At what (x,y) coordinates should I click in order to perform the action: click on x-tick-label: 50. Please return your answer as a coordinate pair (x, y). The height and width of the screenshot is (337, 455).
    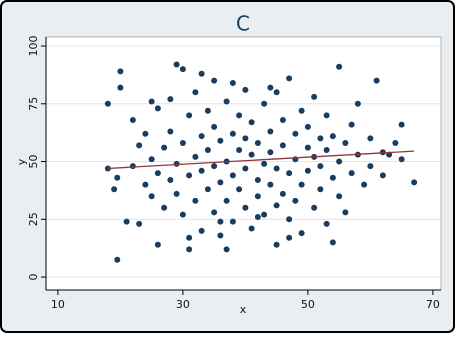
    Looking at the image, I should click on (308, 304).